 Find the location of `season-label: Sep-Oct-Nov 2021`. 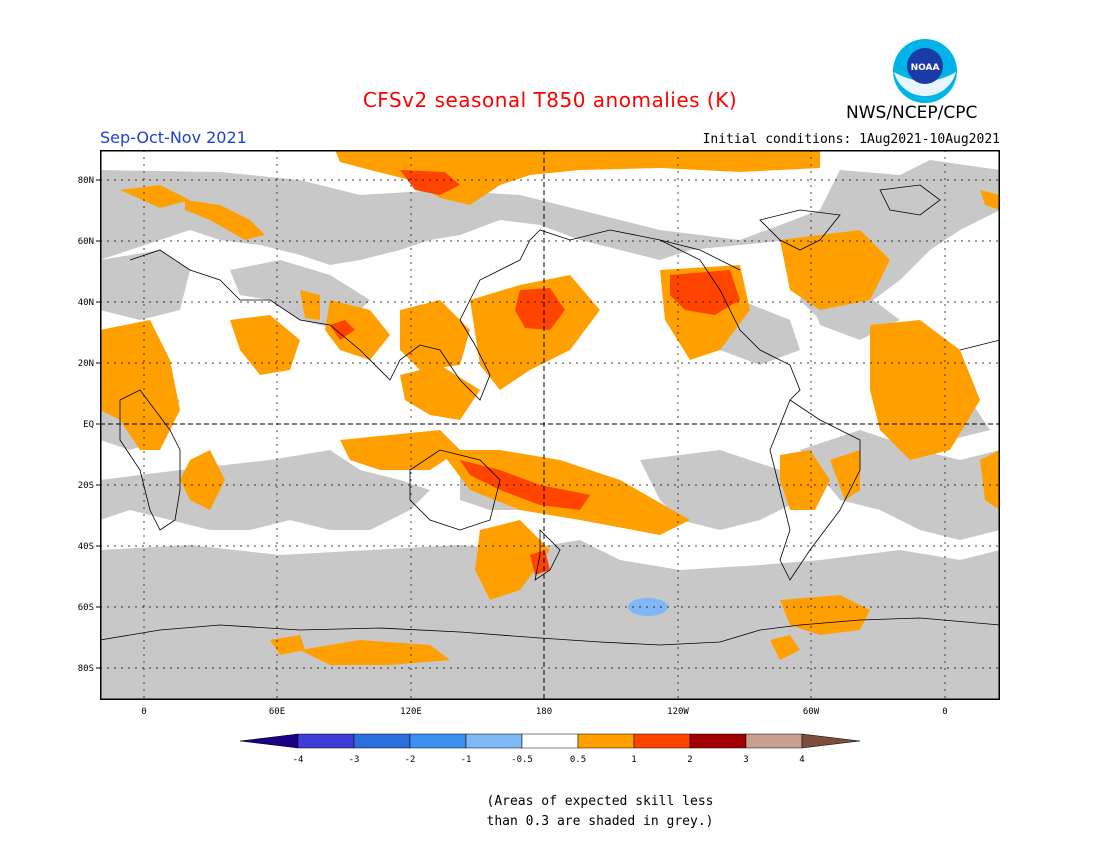

season-label: Sep-Oct-Nov 2021 is located at coordinates (173, 137).